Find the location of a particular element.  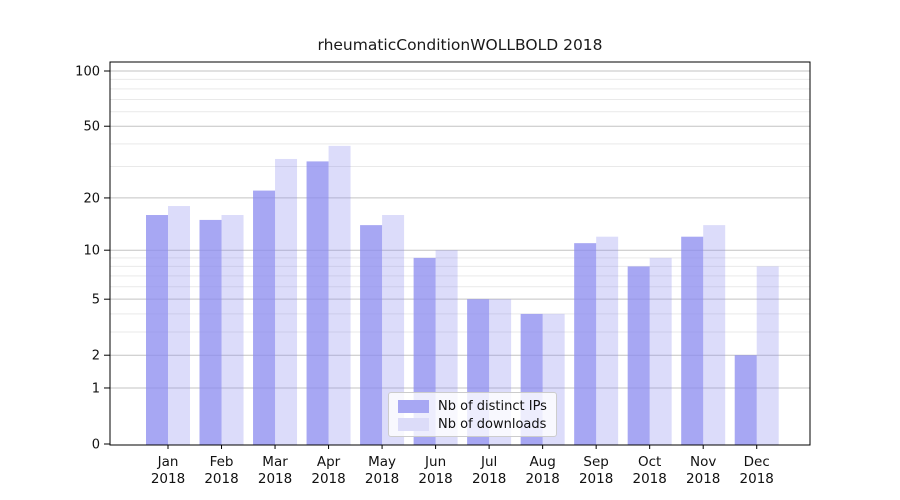

y-tick-label-10: 10 is located at coordinates (91, 251).